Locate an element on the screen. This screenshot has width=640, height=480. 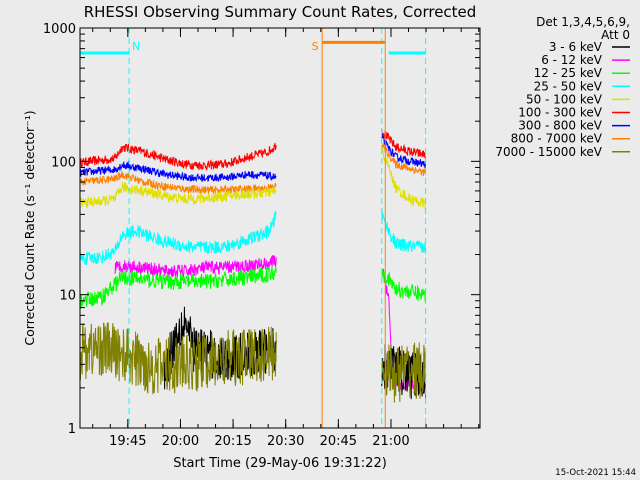
x-tick-label: 20:30 is located at coordinates (285, 441).